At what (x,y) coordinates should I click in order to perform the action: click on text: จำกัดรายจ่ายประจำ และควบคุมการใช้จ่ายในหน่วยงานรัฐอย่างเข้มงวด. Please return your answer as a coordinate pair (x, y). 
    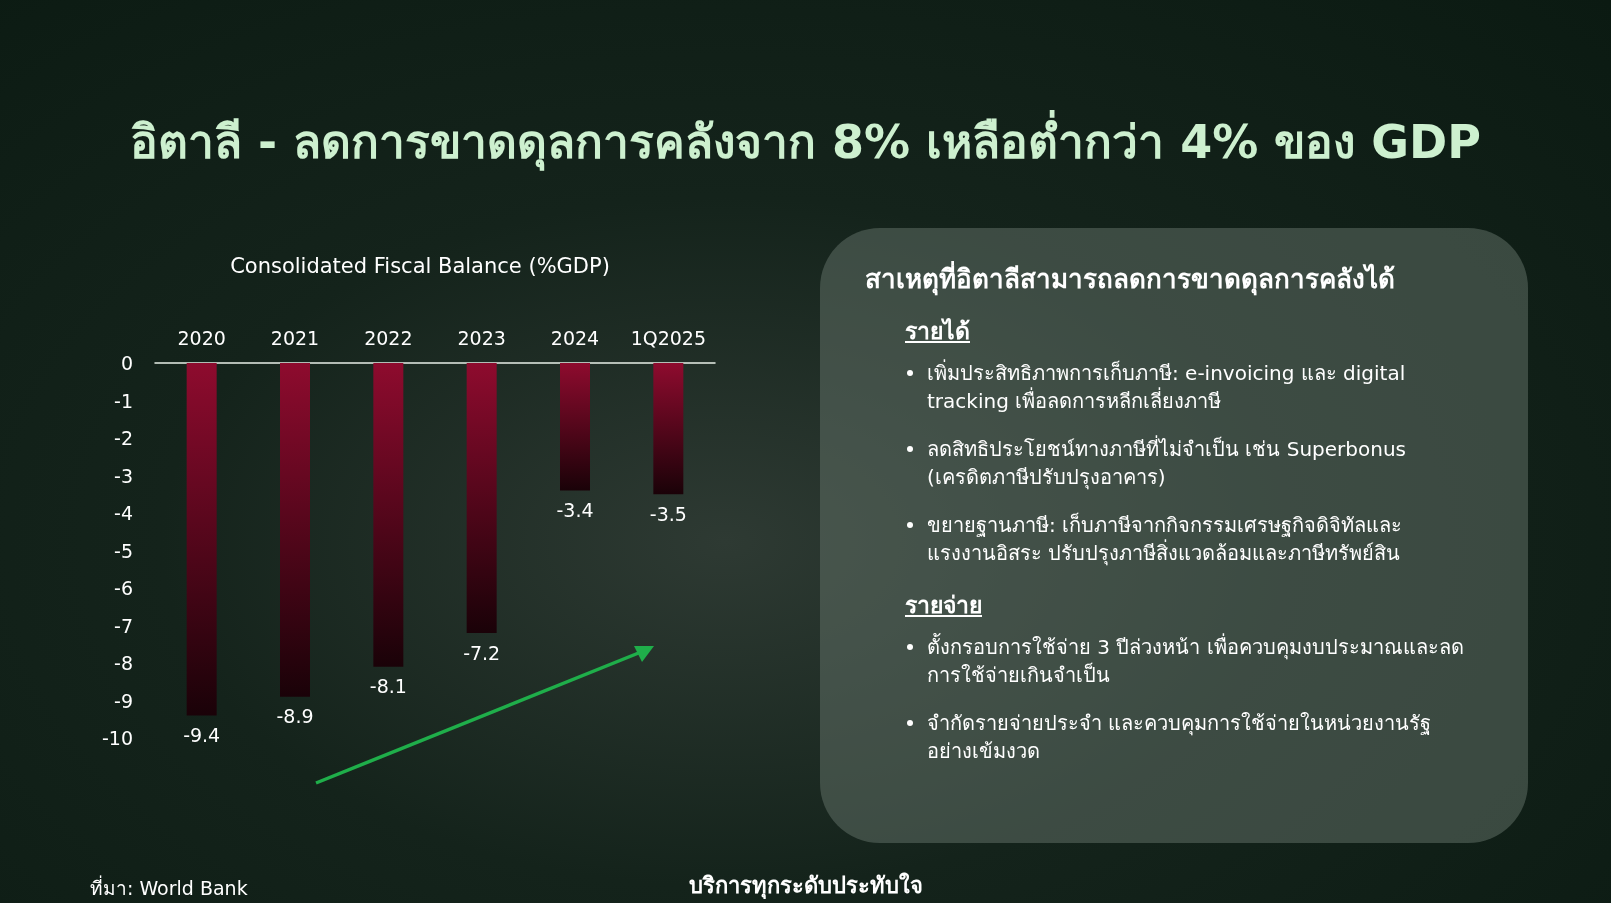
    Looking at the image, I should click on (1180, 737).